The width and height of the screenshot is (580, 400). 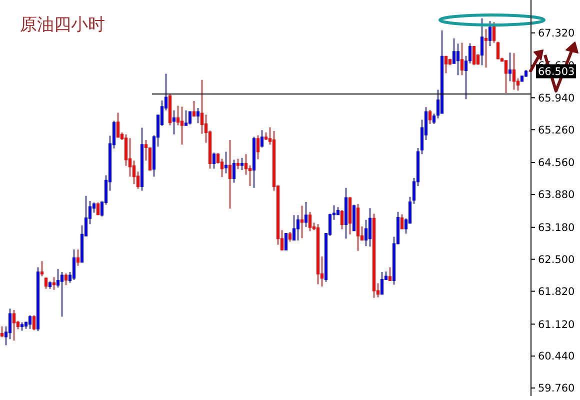 What do you see at coordinates (556, 130) in the screenshot?
I see `y-tick-label: 65.260` at bounding box center [556, 130].